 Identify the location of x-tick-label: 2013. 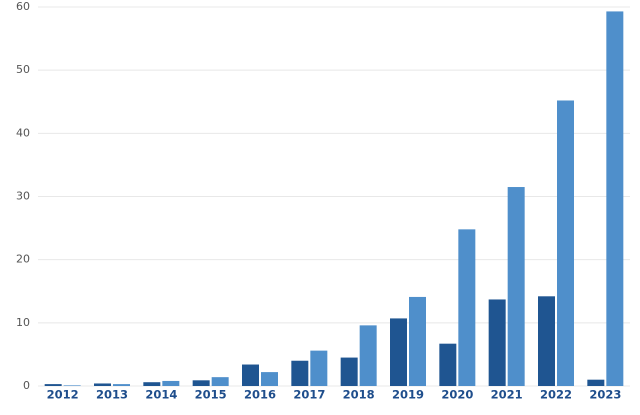
(112, 395).